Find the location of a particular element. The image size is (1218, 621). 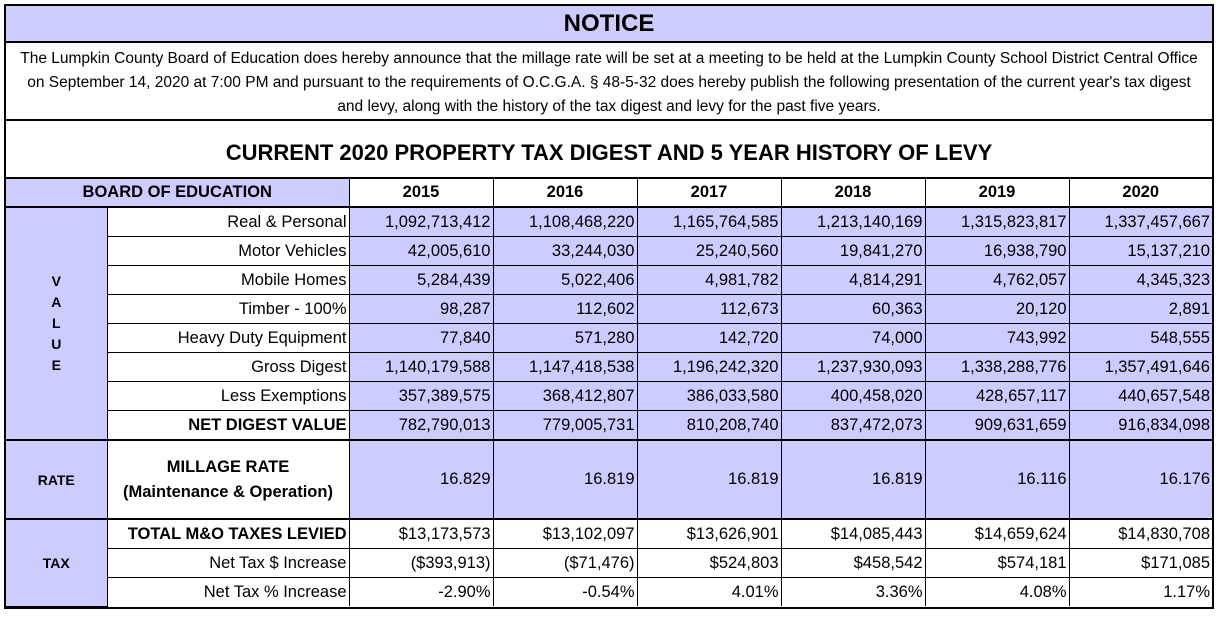

value-cell: 5,022,406 is located at coordinates (564, 280).